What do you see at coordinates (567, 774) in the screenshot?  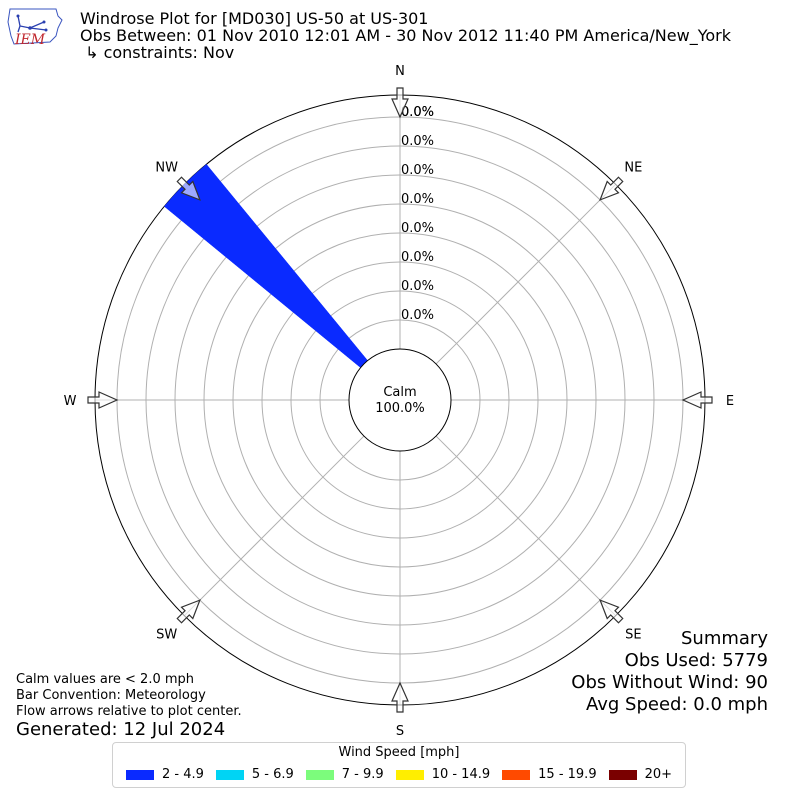 I see `legend-label: 15 - 19.9` at bounding box center [567, 774].